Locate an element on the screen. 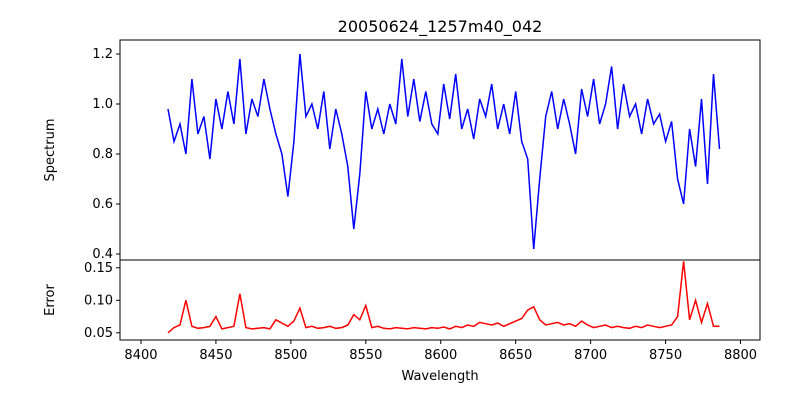 This screenshot has width=800, height=404. x-tick-label: 8400 is located at coordinates (140, 355).